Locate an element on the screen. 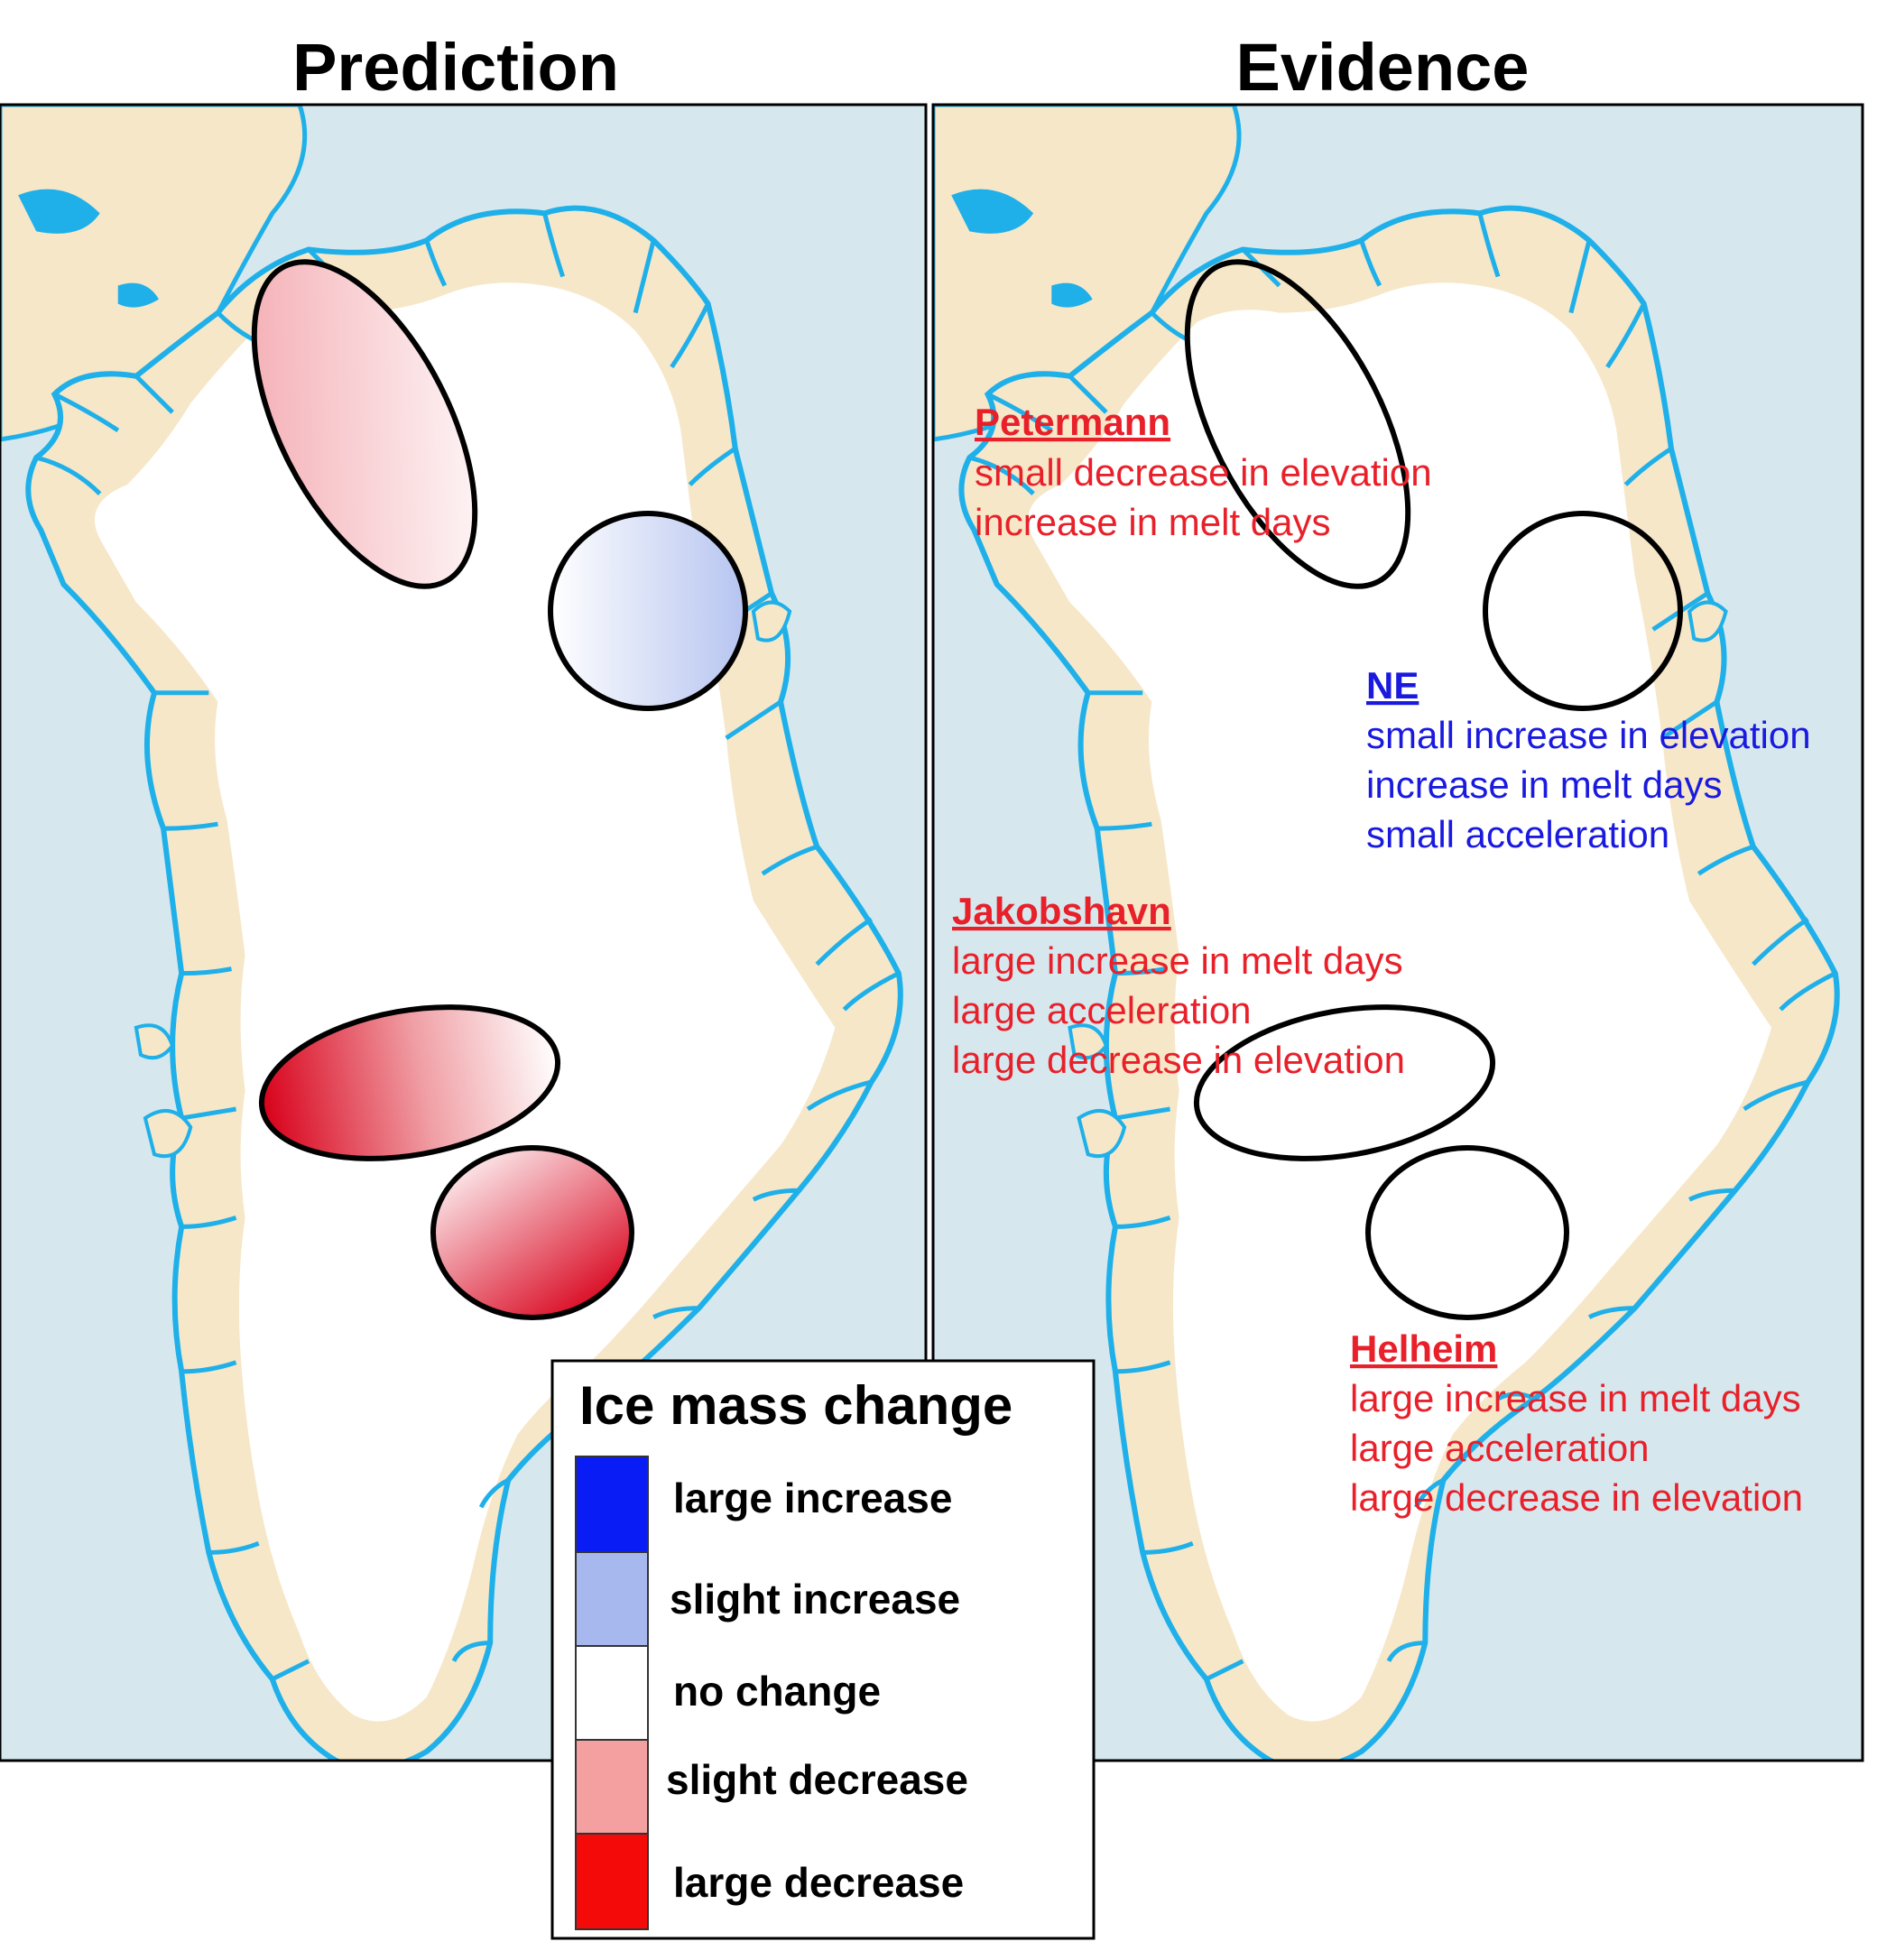 This screenshot has height=1960, width=1877. legend-swatch-slight-decrease is located at coordinates (612, 1787).